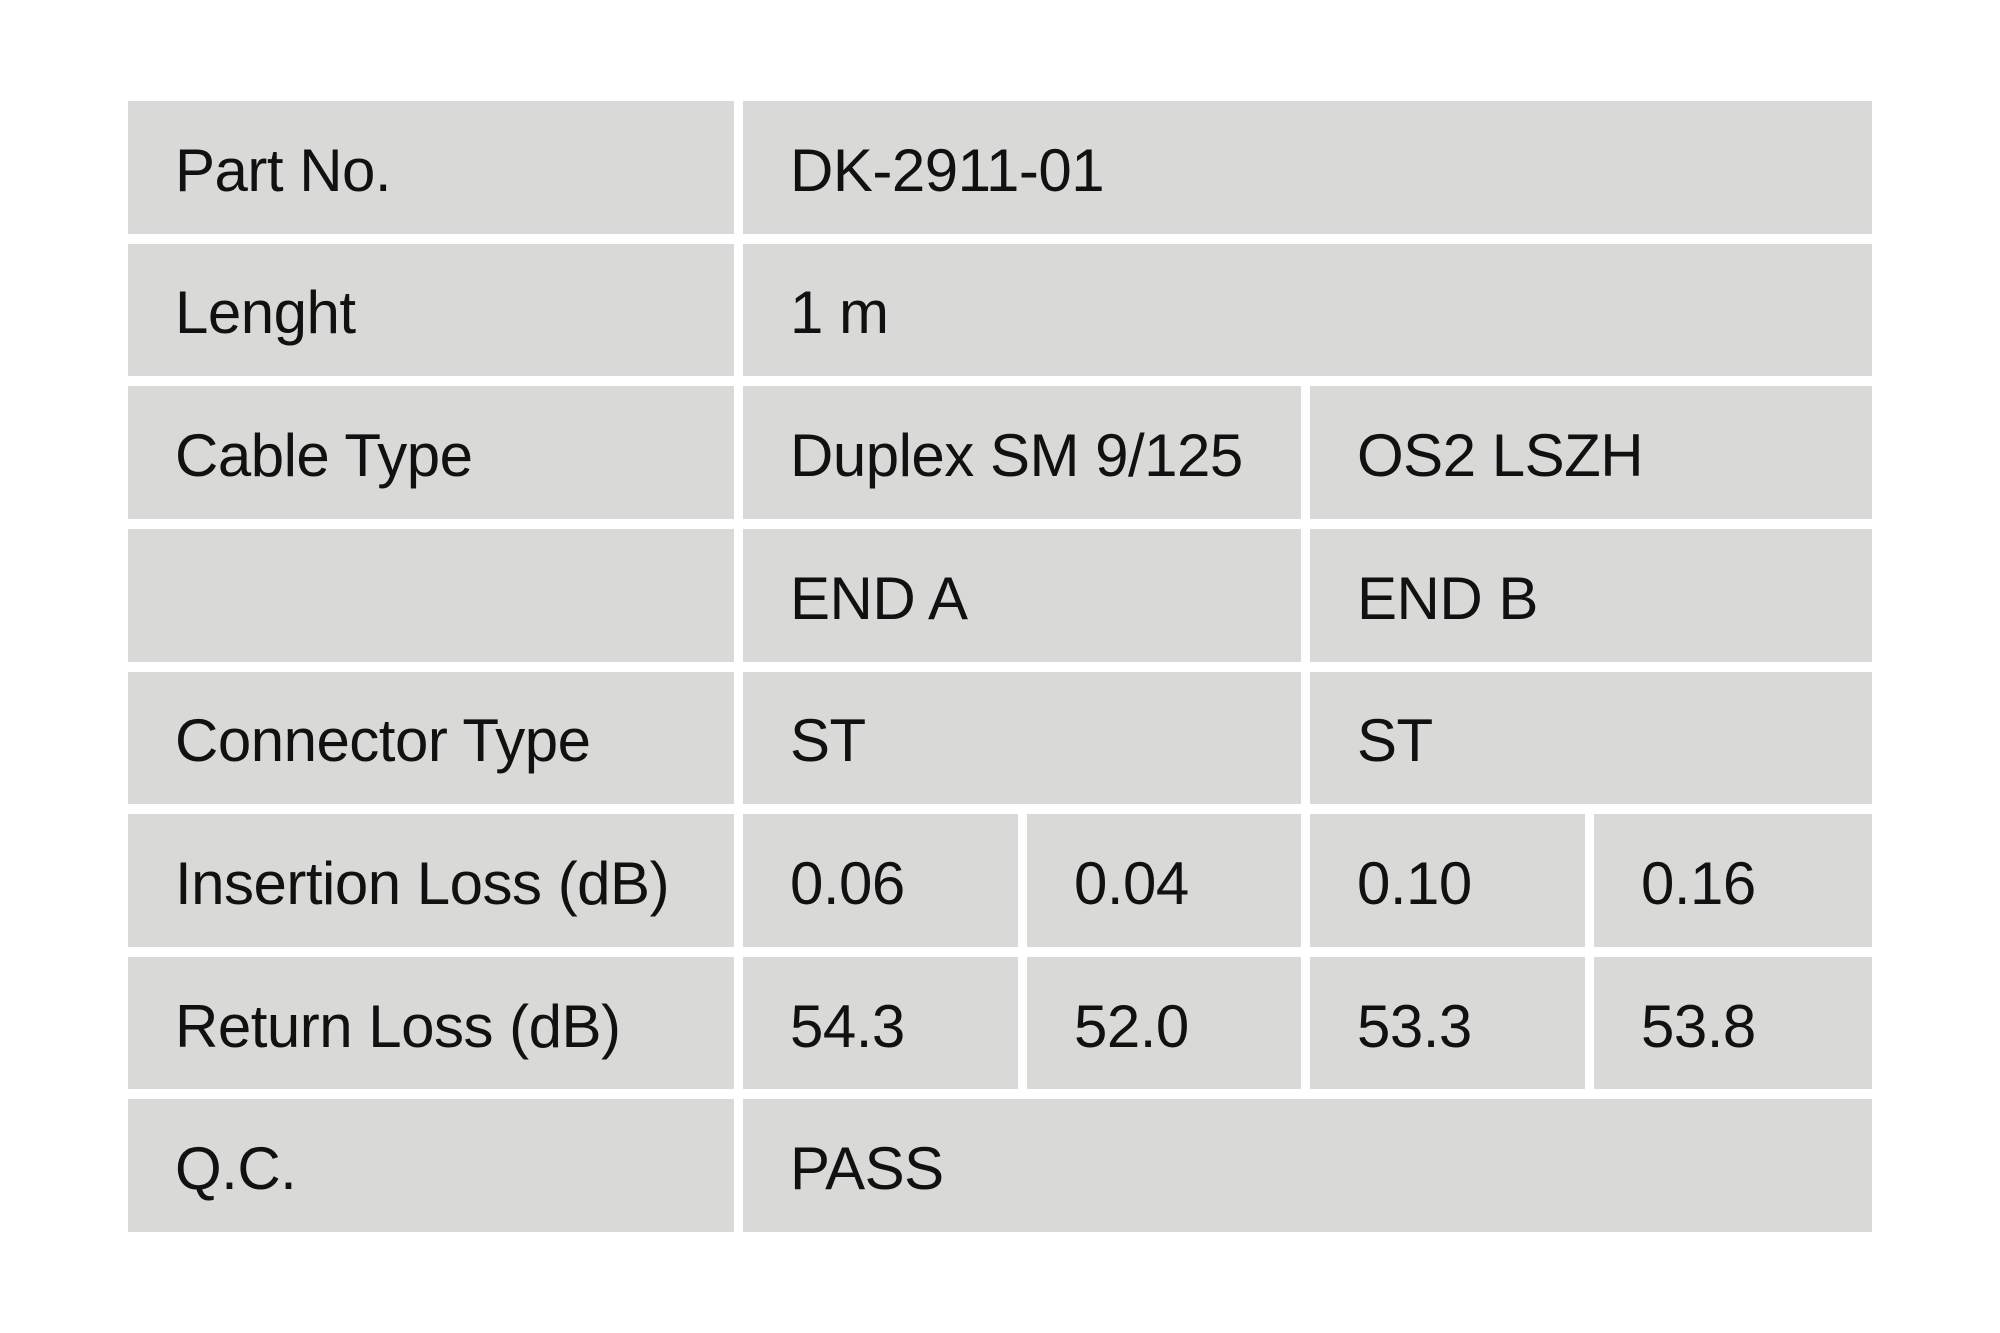 The image size is (2000, 1333). Describe the element at coordinates (880, 880) in the screenshot. I see `value-cell: 0.06` at that location.